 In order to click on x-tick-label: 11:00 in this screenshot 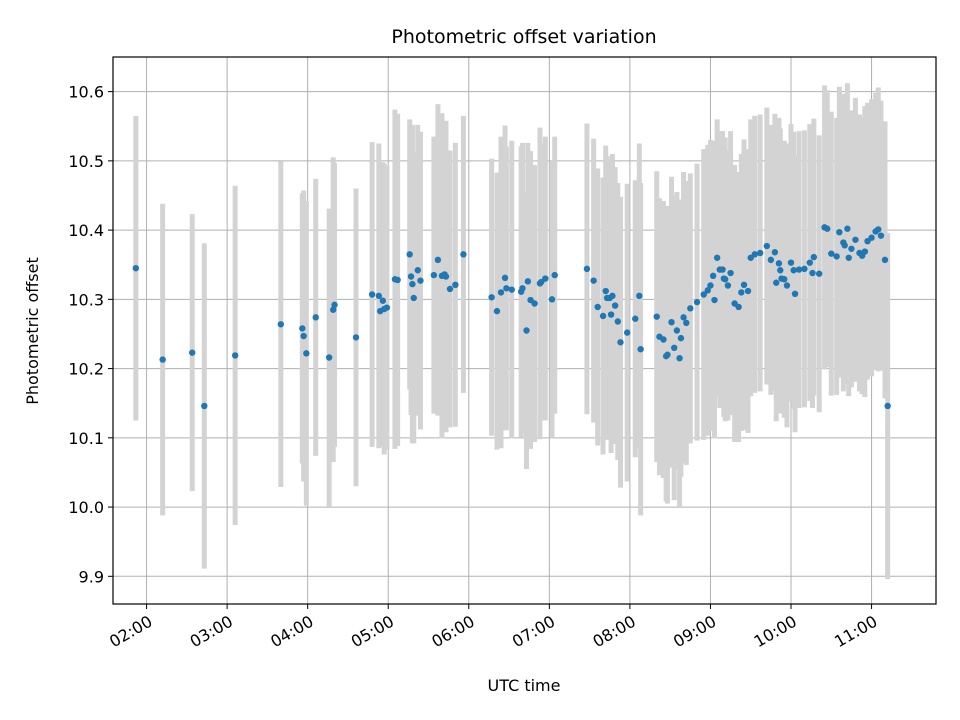, I will do `click(855, 632)`.